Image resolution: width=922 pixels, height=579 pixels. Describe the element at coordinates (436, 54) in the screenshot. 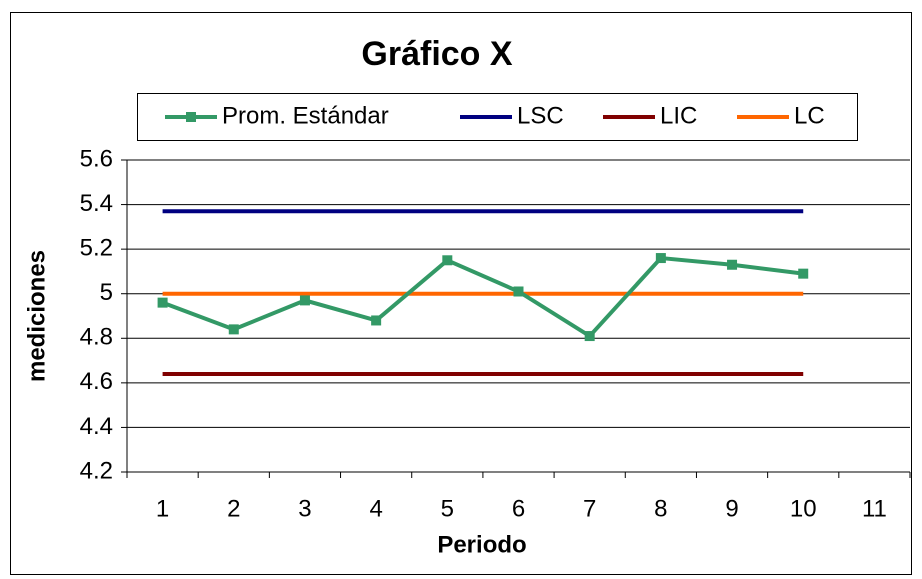

I see `chart-title: Gráfico X` at that location.